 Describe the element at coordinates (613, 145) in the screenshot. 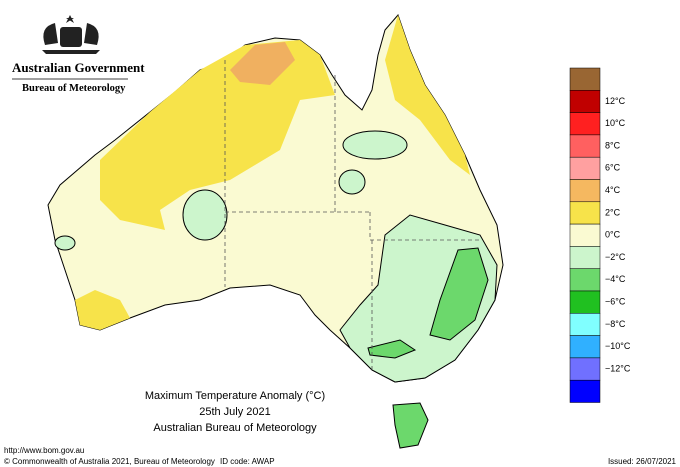

I see `legend-label: 8°C` at that location.